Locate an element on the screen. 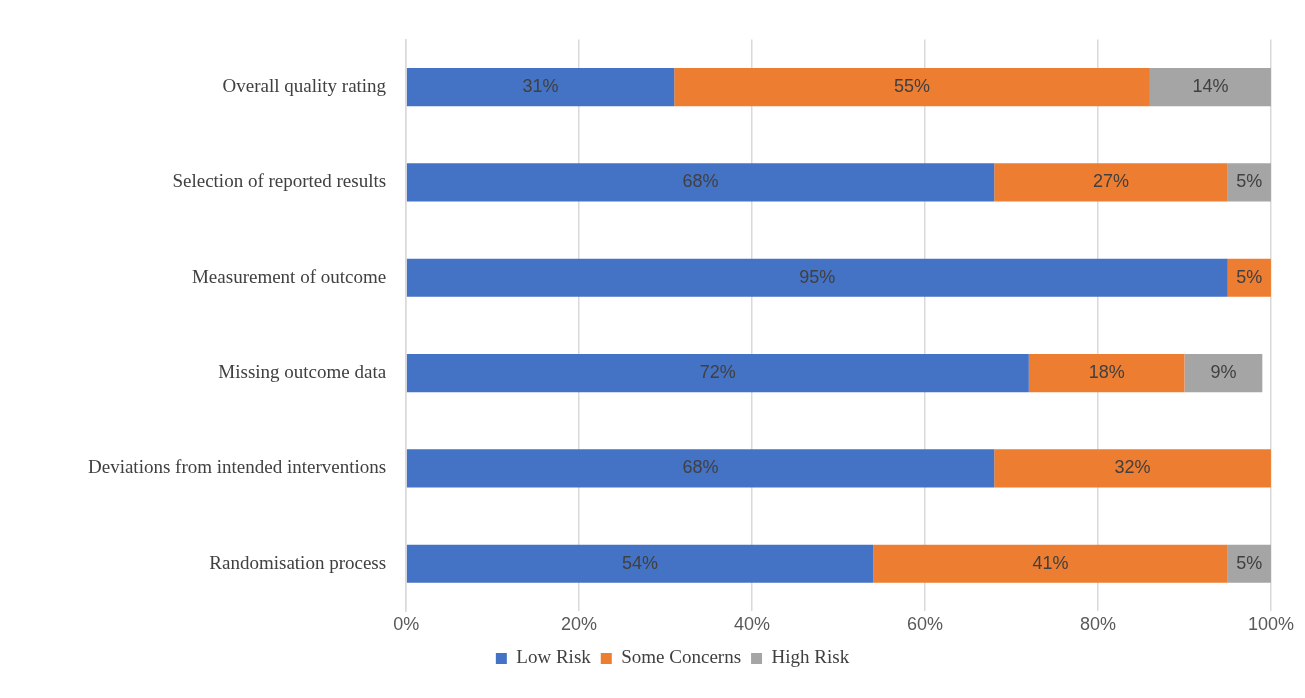 The image size is (1305, 698). data-label: 95% is located at coordinates (817, 276).